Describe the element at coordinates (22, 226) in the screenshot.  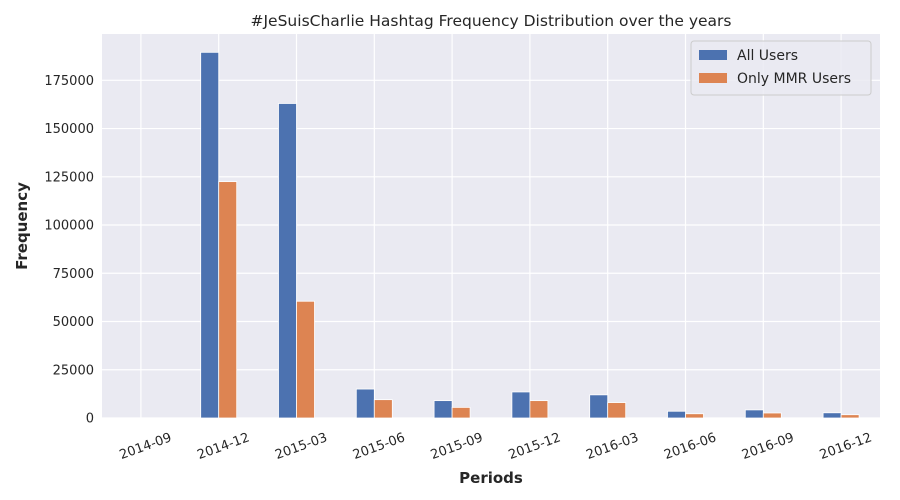
I see `y-axis-title: Frequency` at that location.